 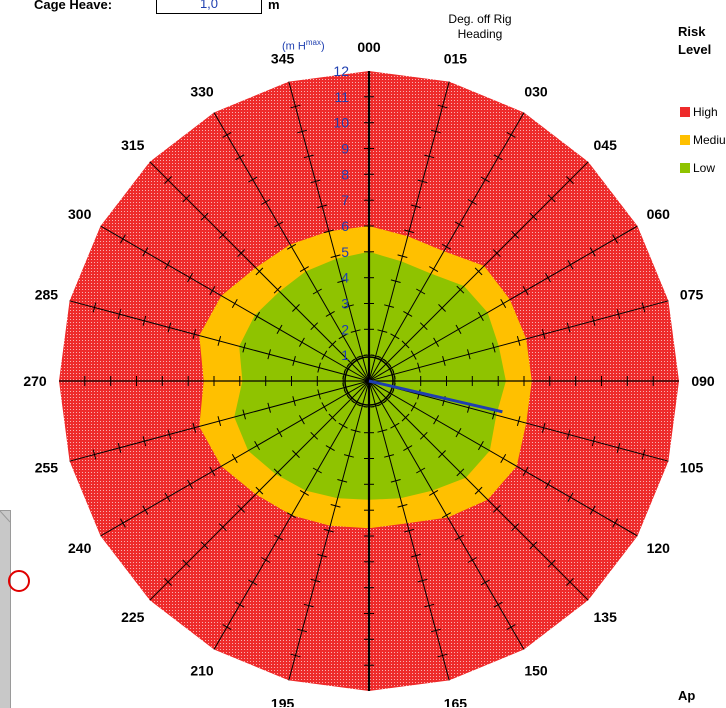 I want to click on radial-tick-label: 7, so click(x=345, y=200).